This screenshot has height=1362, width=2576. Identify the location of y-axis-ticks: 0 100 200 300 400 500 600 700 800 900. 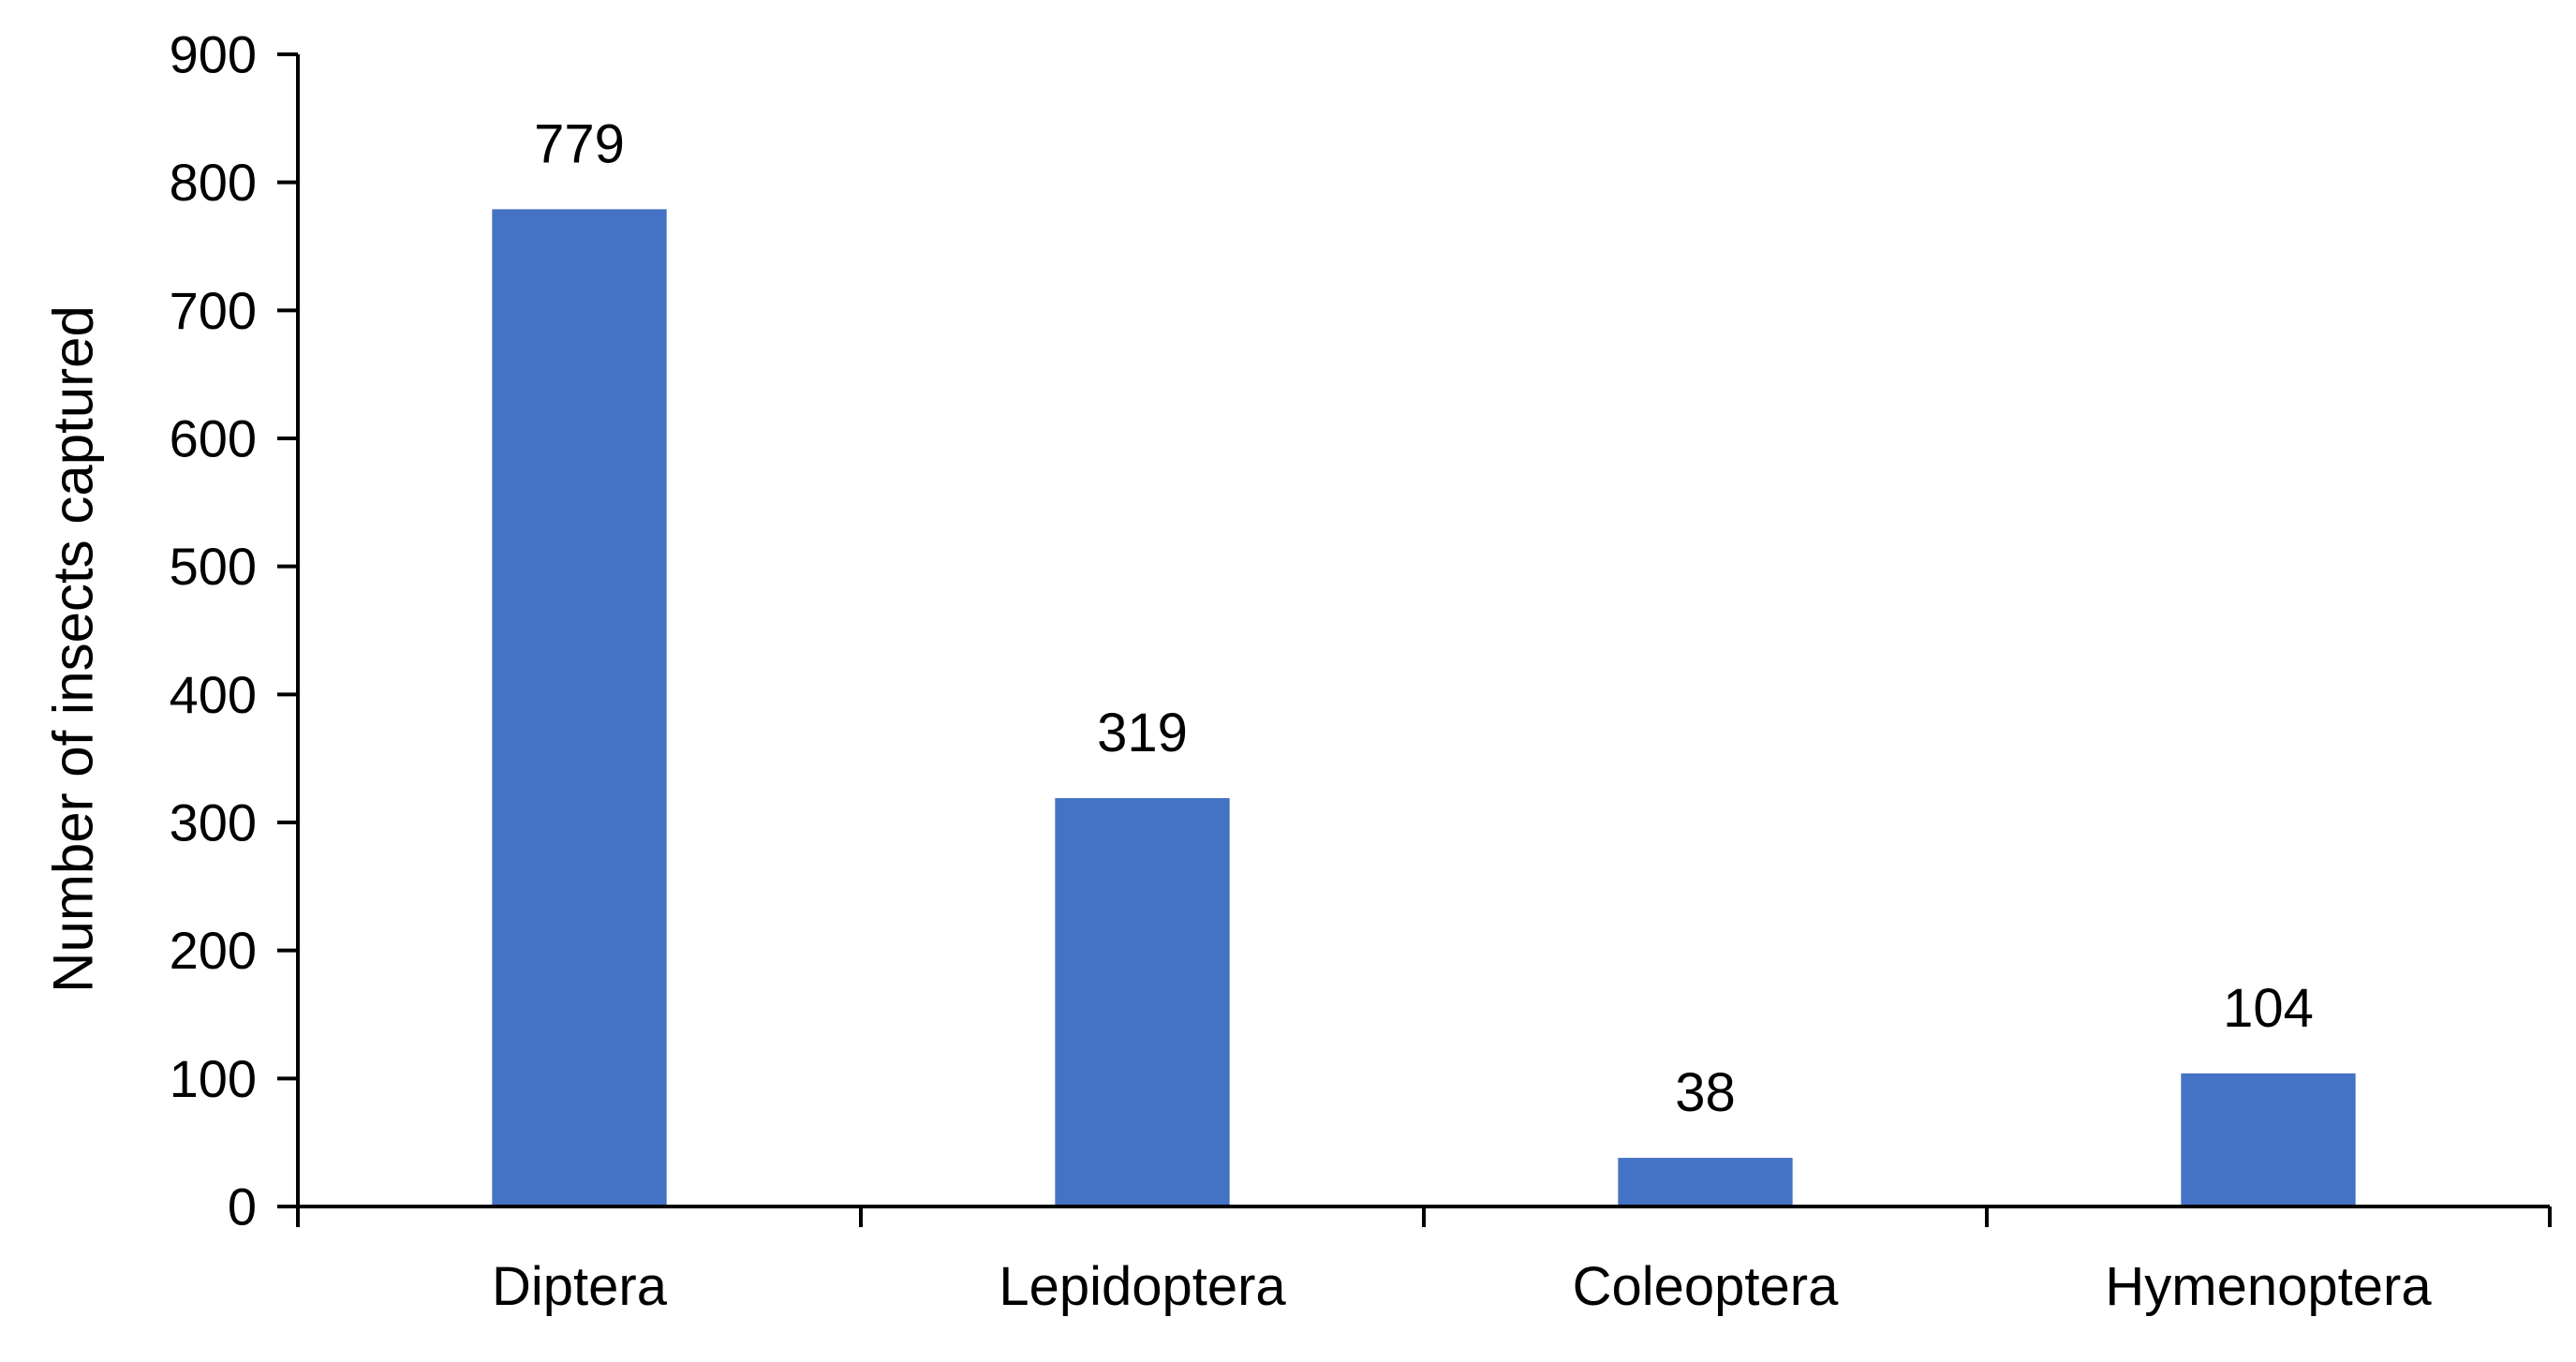
(234, 630).